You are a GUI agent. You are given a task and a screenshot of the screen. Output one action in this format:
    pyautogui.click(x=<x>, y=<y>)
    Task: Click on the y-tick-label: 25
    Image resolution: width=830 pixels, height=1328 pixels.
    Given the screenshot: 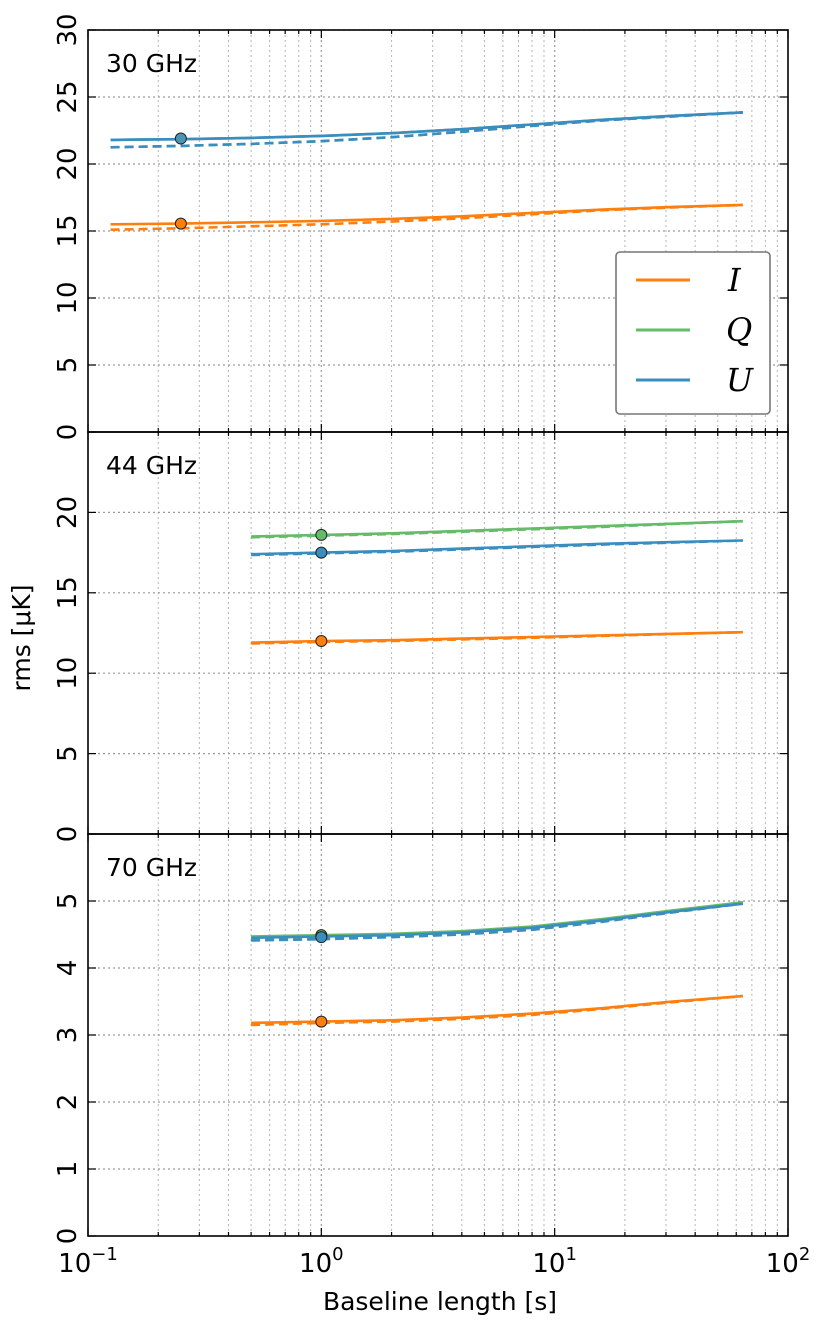 What is the action you would take?
    pyautogui.click(x=68, y=96)
    